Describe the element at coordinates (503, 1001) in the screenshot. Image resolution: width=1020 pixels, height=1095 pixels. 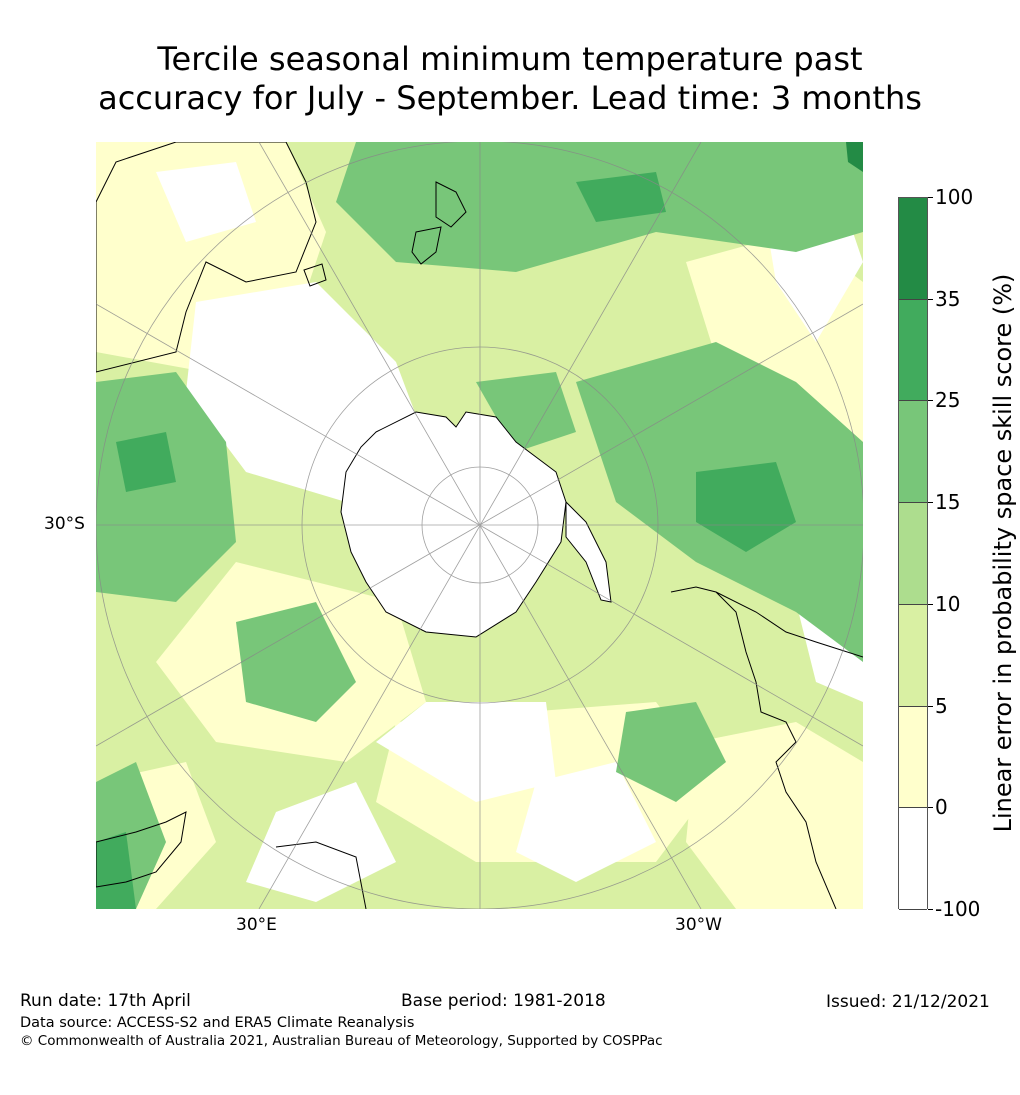
I see `base-period: Base period: 1981-2018` at that location.